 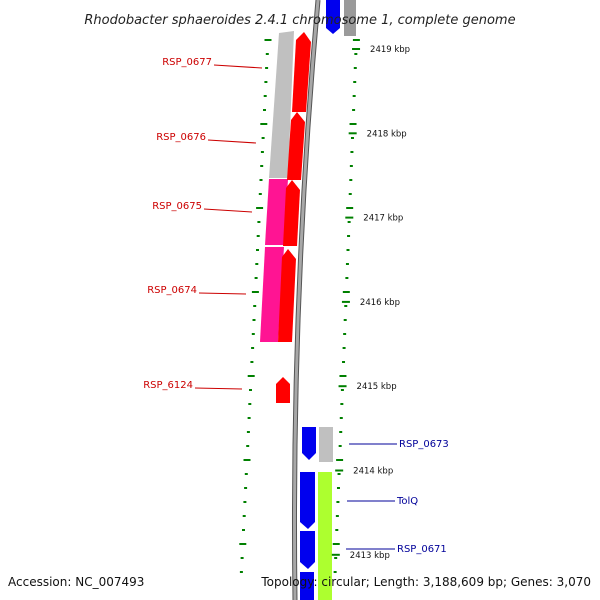 I want to click on right-gene-labels: RSP_0673 TolQ RSP_0671, so click(x=397, y=497).